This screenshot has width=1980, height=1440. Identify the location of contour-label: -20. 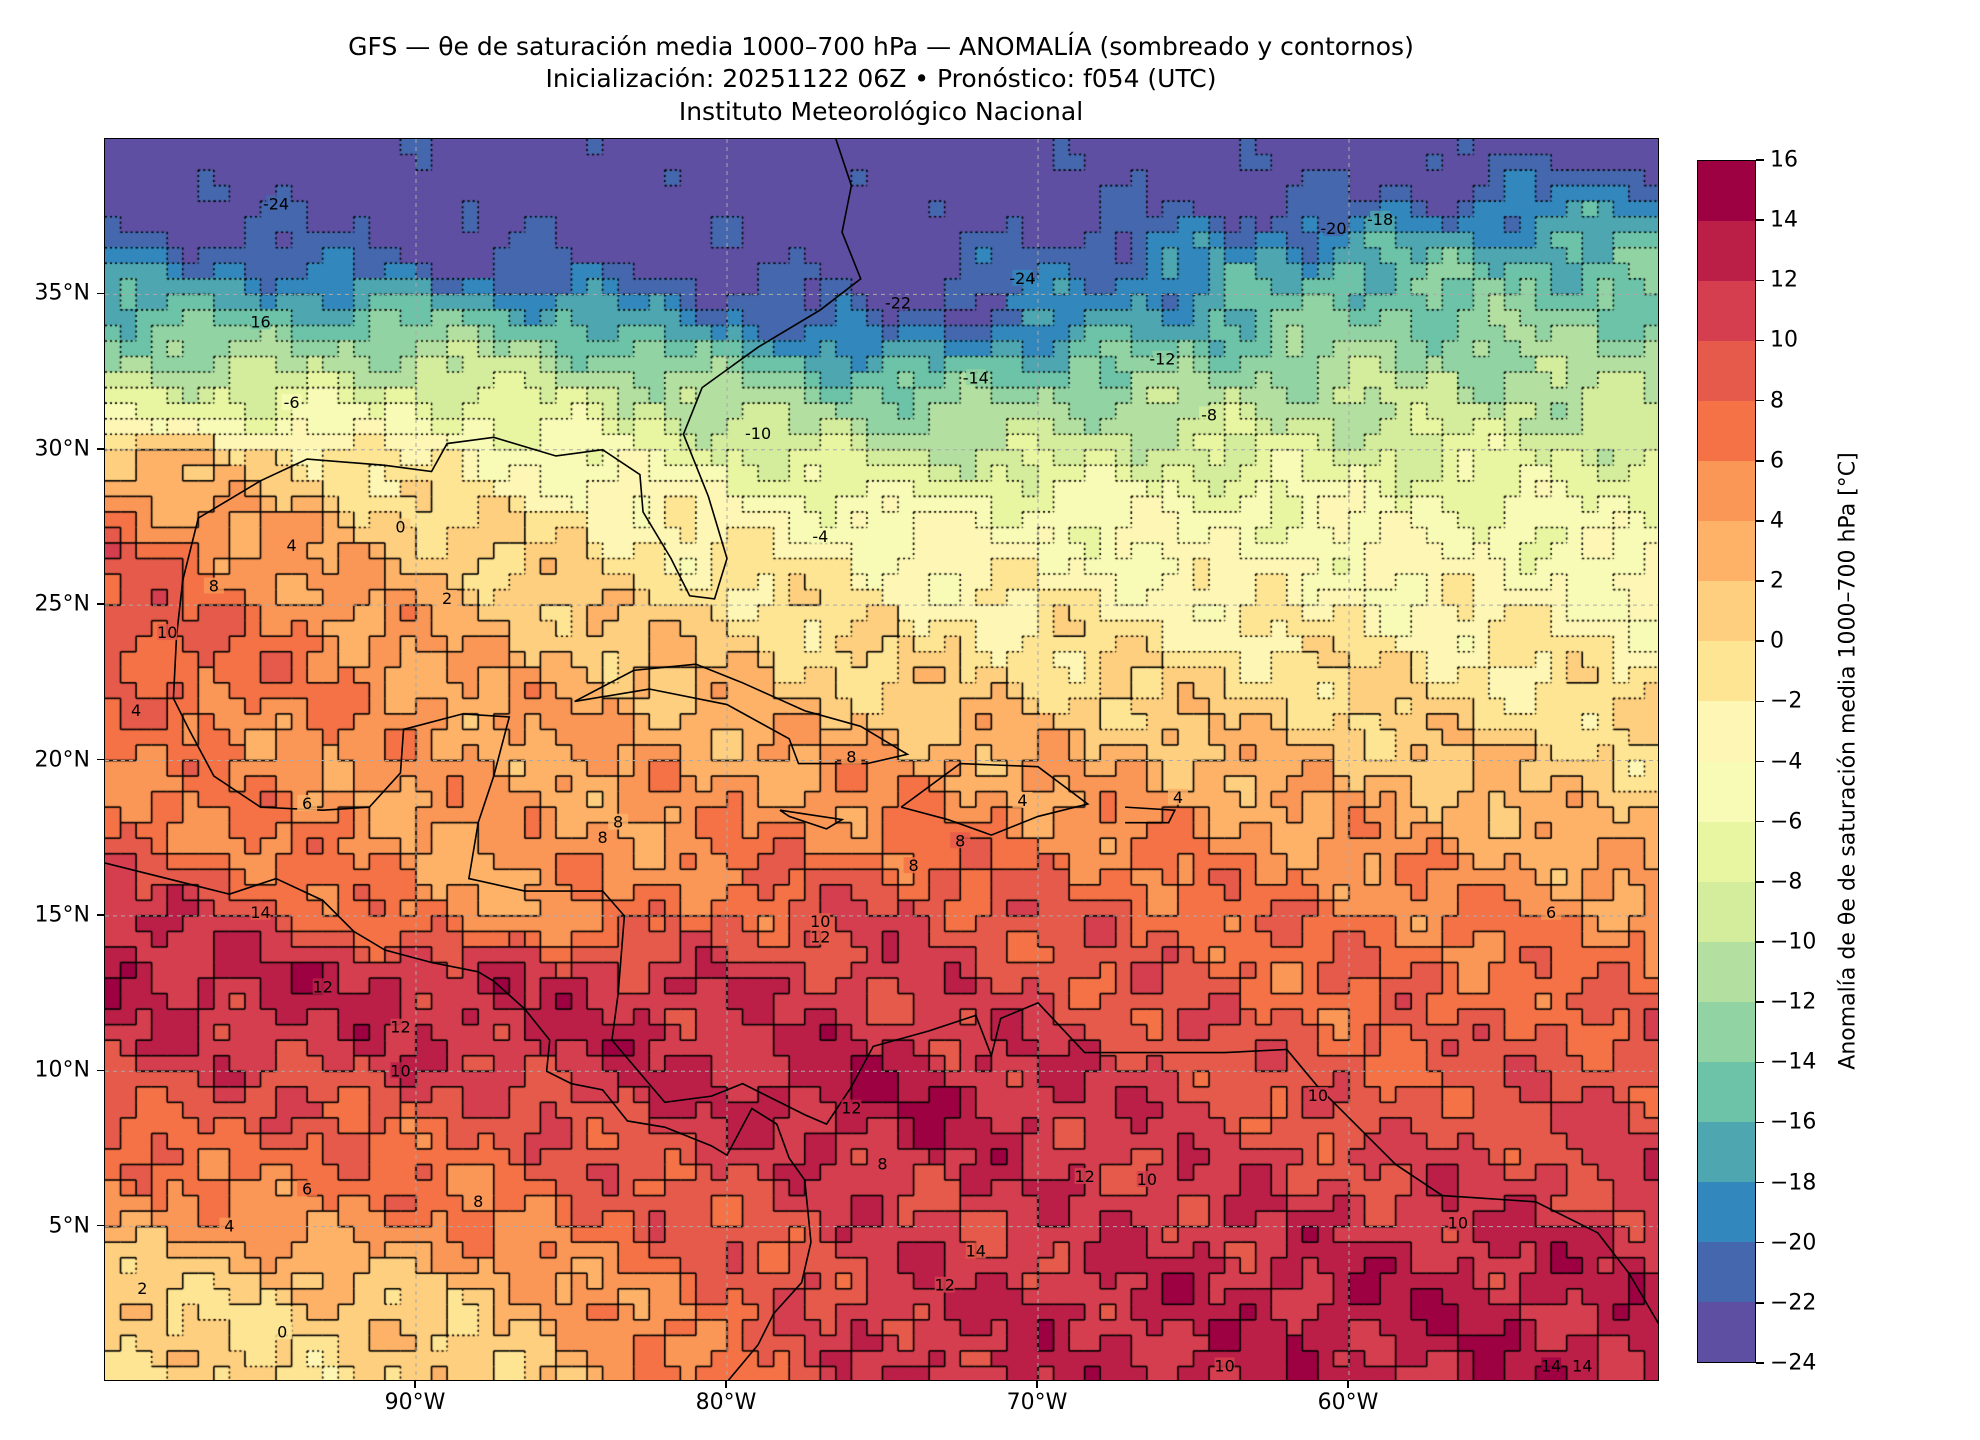
(1333, 228).